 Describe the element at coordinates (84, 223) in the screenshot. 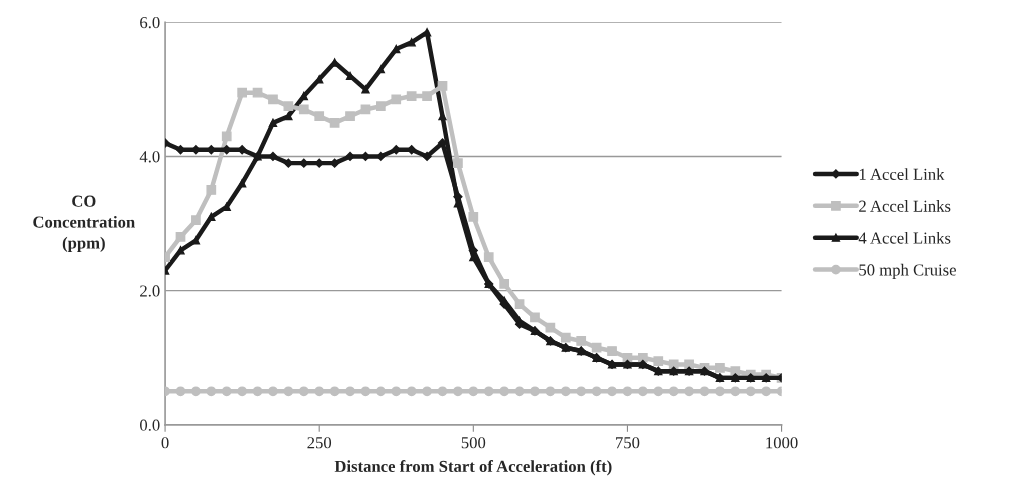

I see `y-axis-title: CO Concentration (ppm)` at that location.